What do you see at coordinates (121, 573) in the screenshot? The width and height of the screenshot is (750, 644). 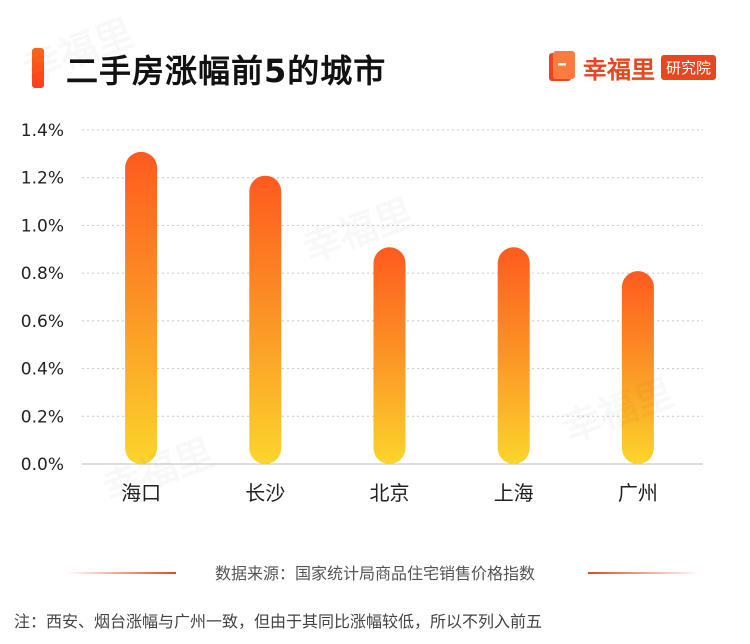 I see `source-divider-left` at bounding box center [121, 573].